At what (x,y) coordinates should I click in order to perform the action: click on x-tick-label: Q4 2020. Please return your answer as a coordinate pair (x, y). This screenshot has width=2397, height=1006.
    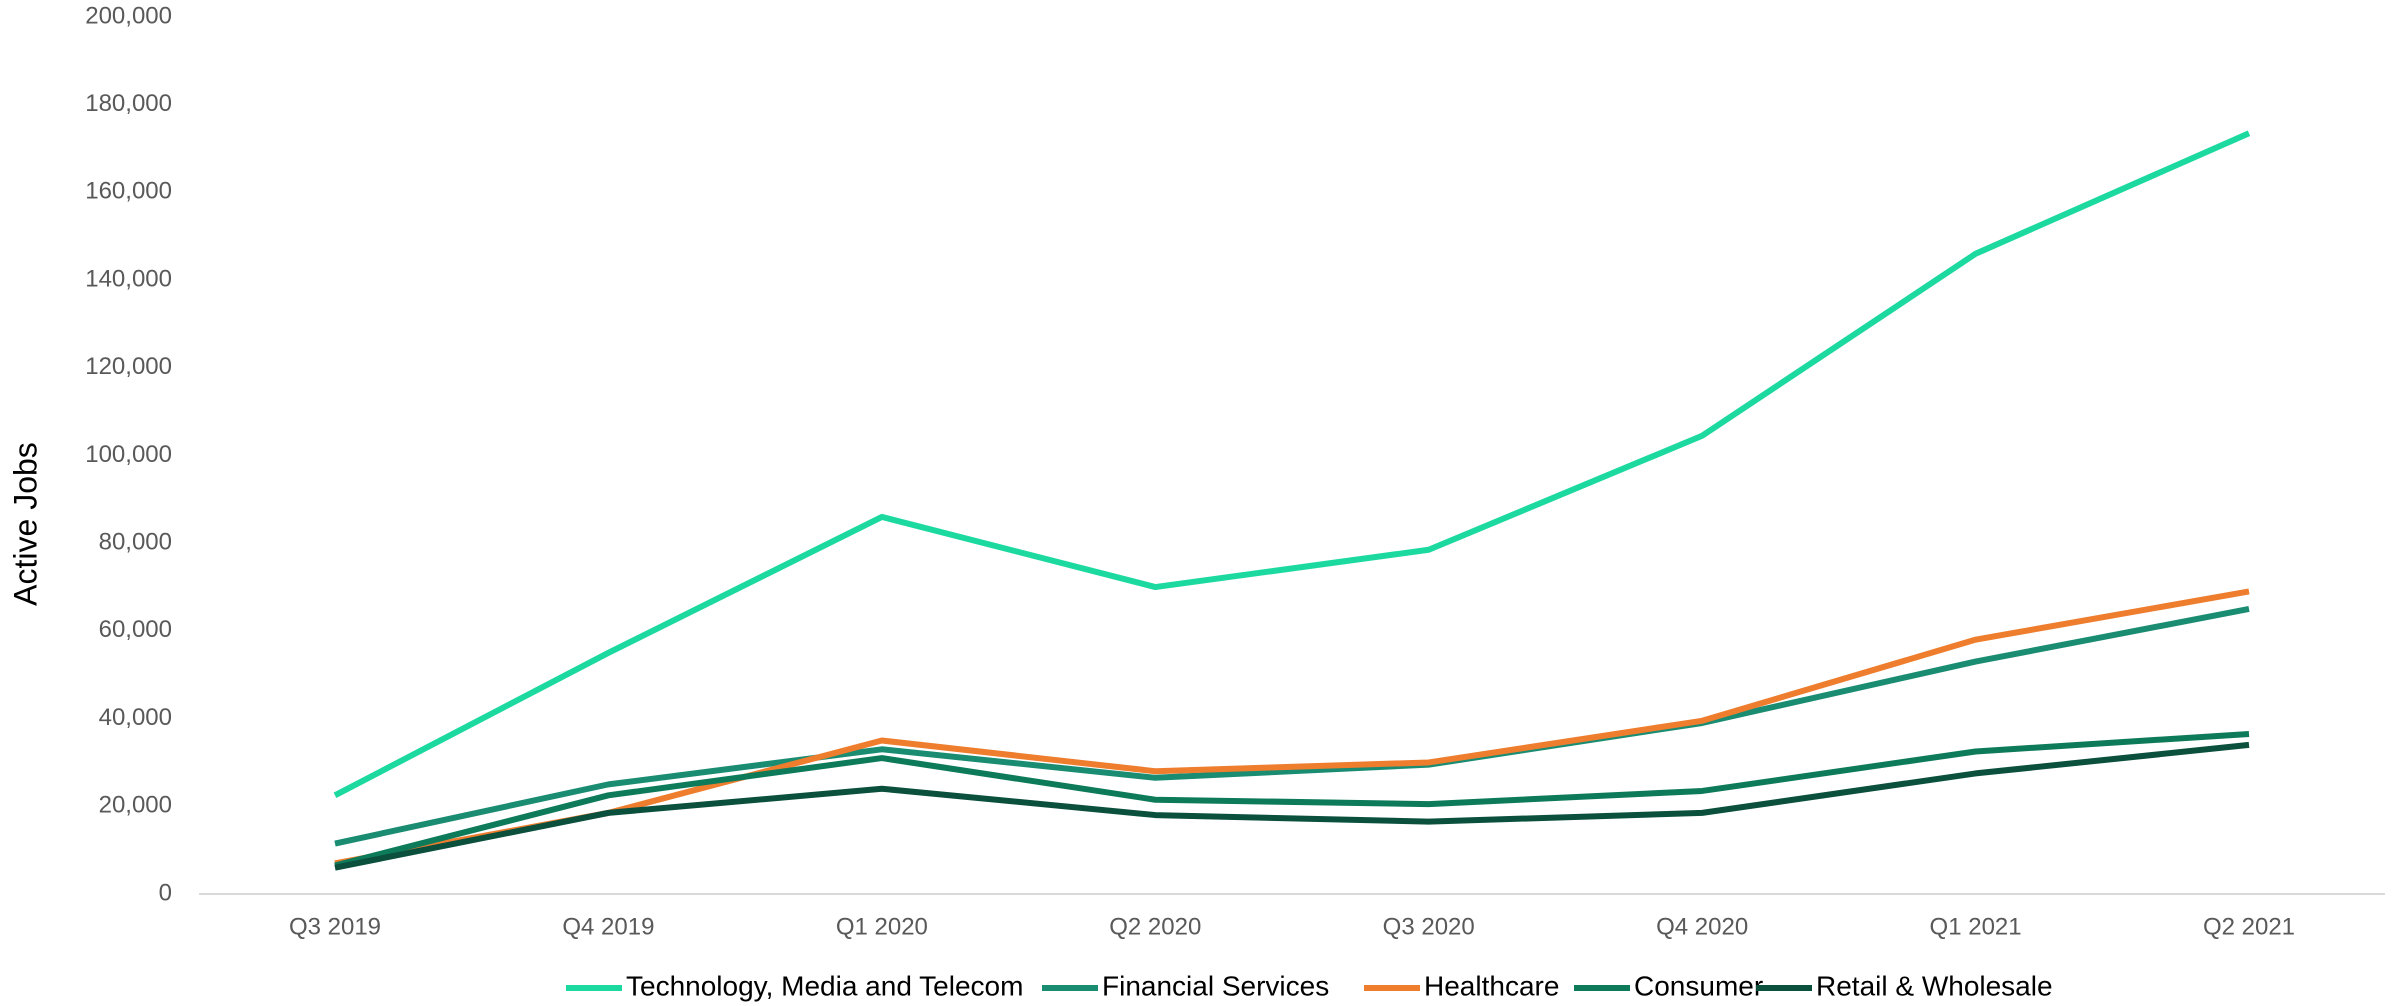
    Looking at the image, I should click on (1702, 926).